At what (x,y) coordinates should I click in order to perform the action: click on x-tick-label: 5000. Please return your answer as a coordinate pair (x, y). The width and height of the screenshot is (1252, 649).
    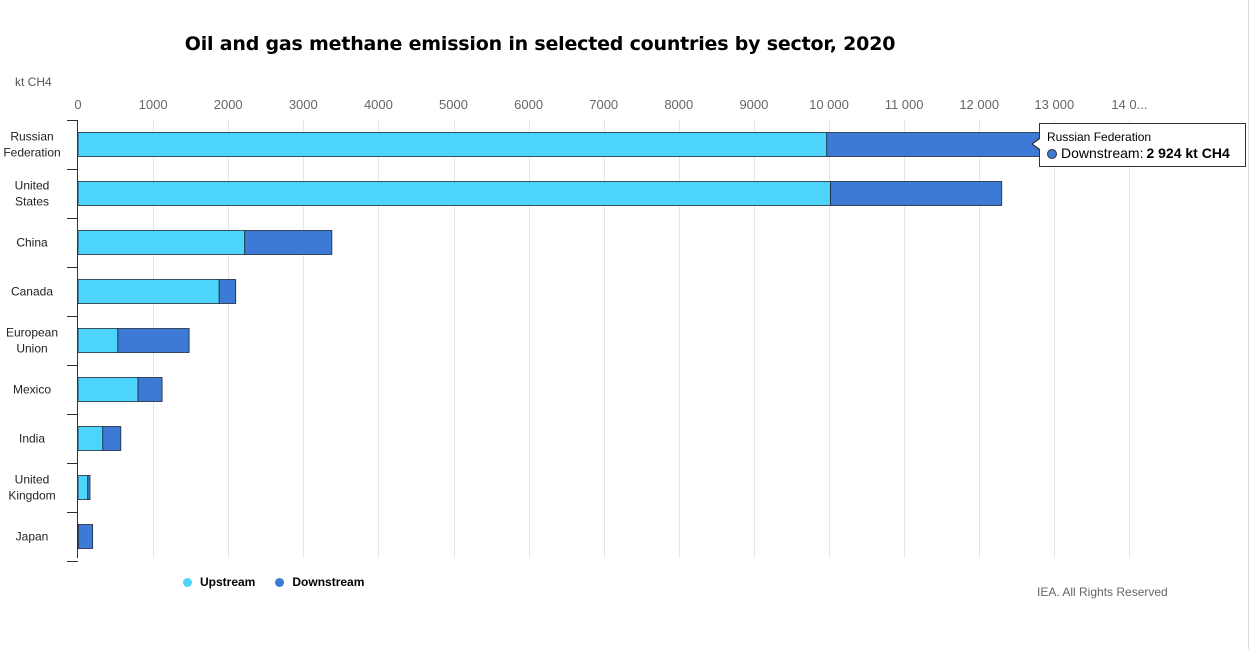
    Looking at the image, I should click on (453, 104).